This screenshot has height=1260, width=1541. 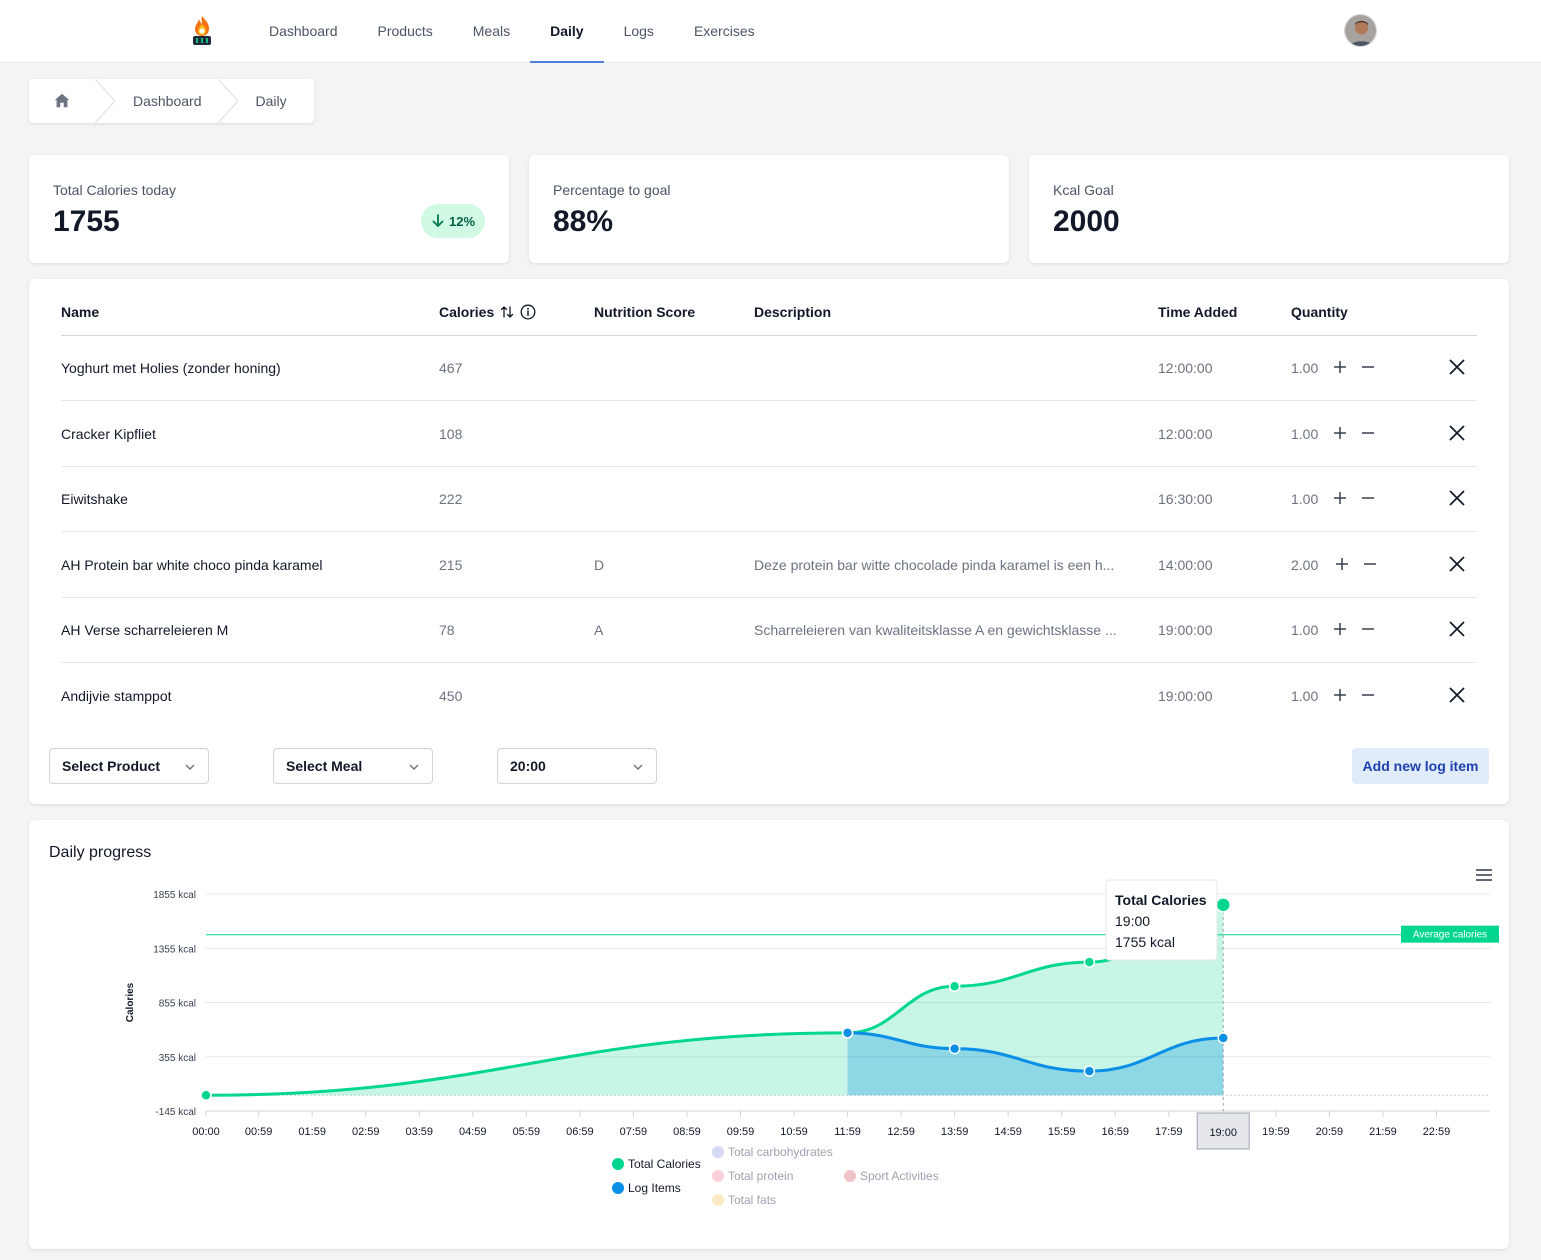 What do you see at coordinates (1062, 1132) in the screenshot?
I see `x-tick-label: 15:59` at bounding box center [1062, 1132].